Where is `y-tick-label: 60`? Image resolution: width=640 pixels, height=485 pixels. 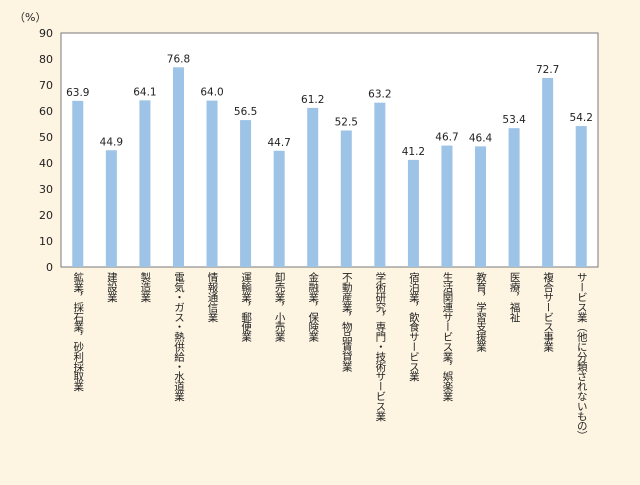 y-tick-label: 60 is located at coordinates (46, 111).